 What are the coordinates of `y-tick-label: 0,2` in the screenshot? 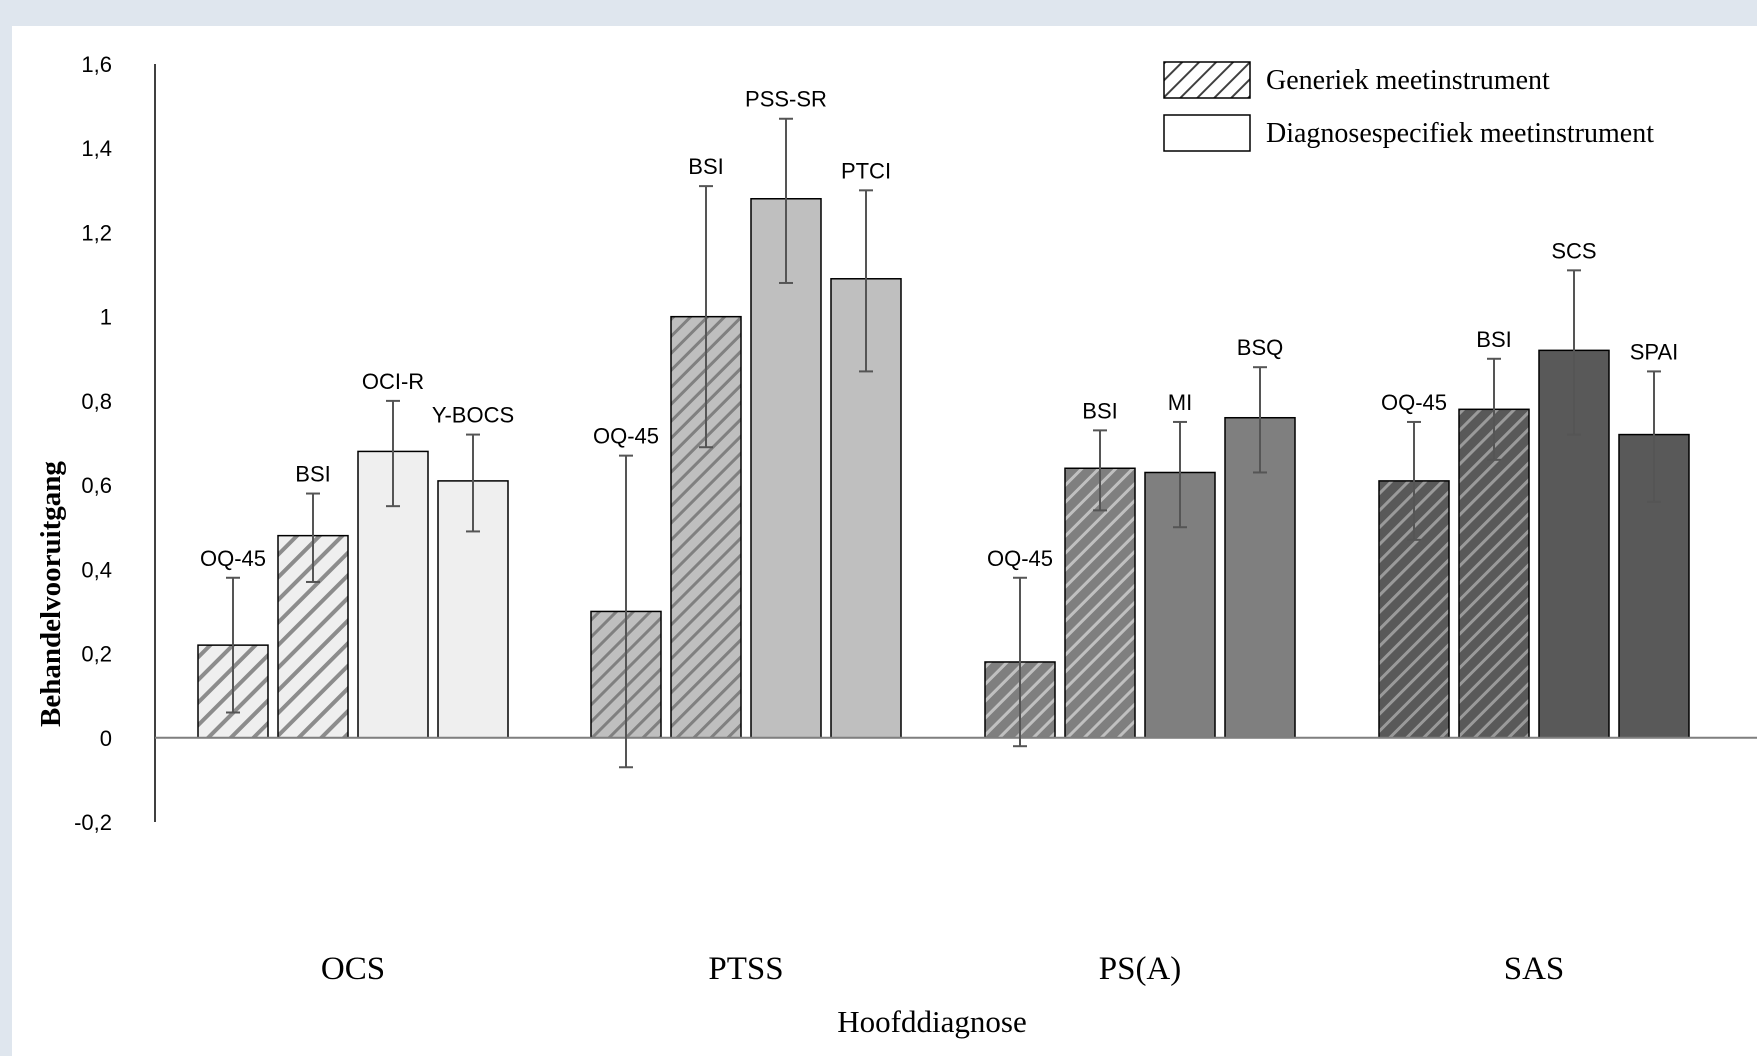 It's located at (96, 654).